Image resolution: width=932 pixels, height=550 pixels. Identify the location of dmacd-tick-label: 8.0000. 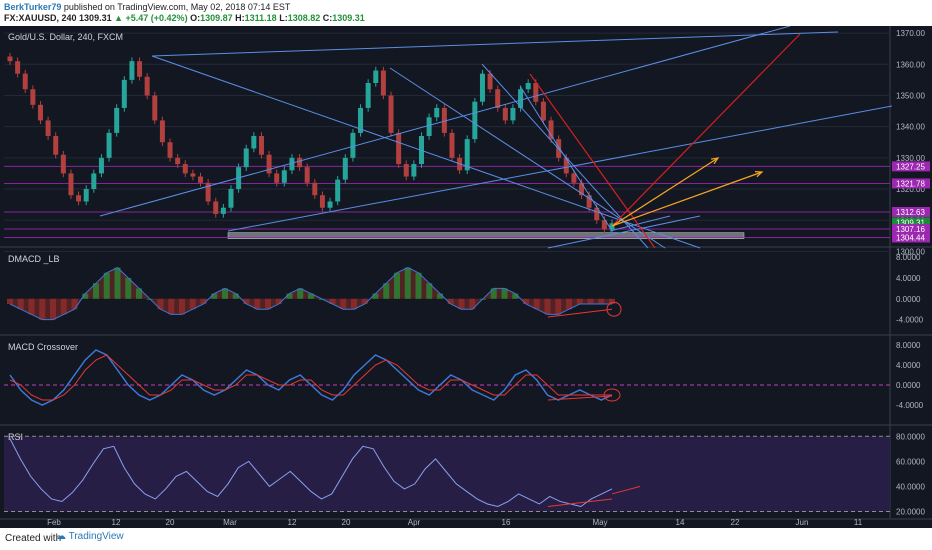
(908, 257).